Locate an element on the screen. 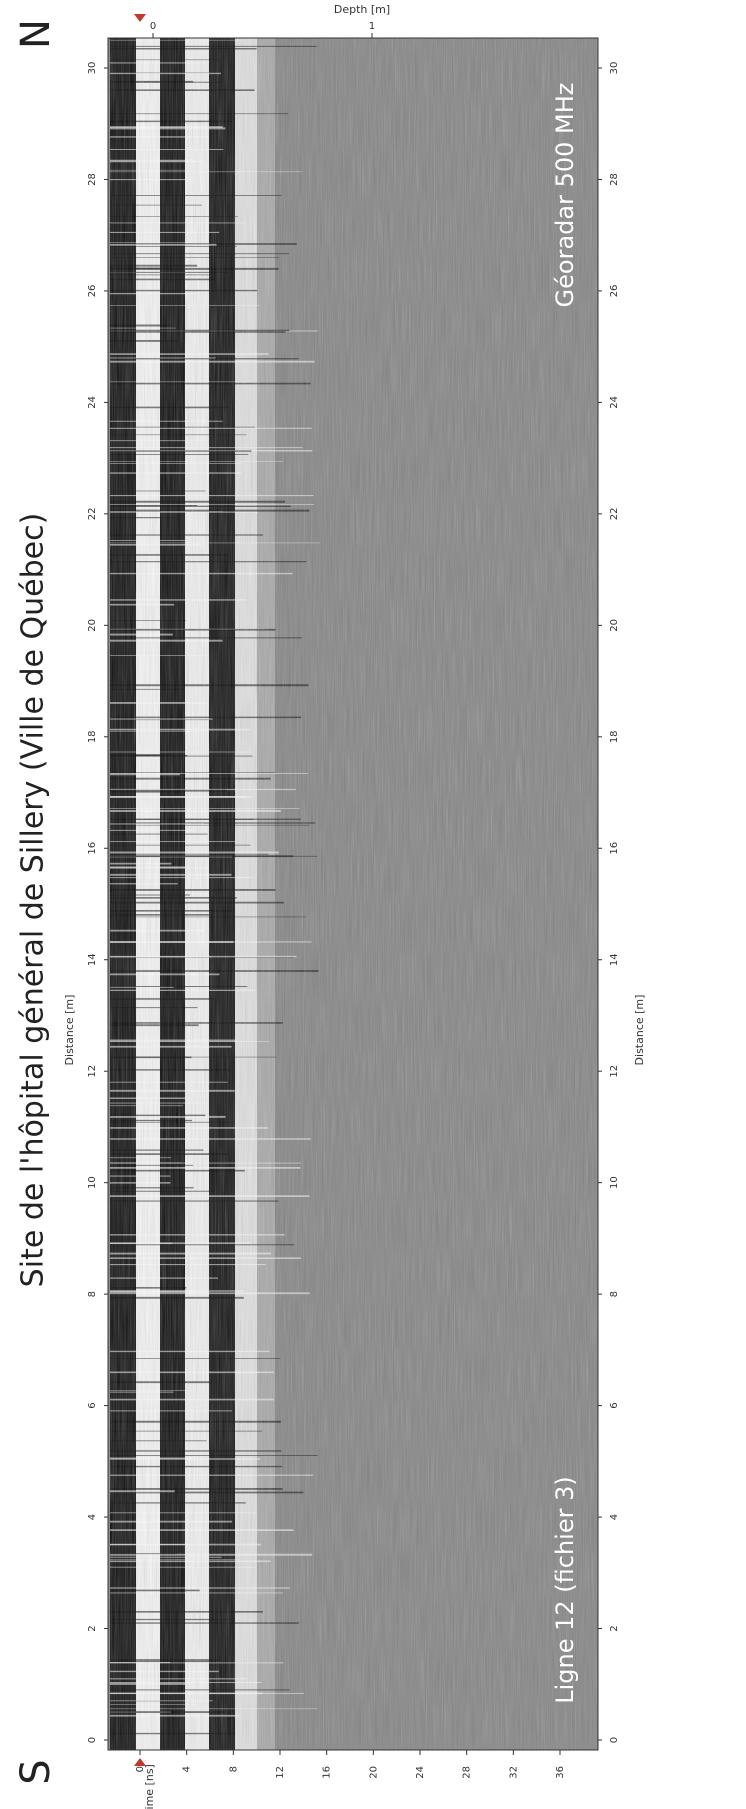 Image resolution: width=746 pixels, height=1809 pixels. depth-tick-label: 0 is located at coordinates (153, 26).